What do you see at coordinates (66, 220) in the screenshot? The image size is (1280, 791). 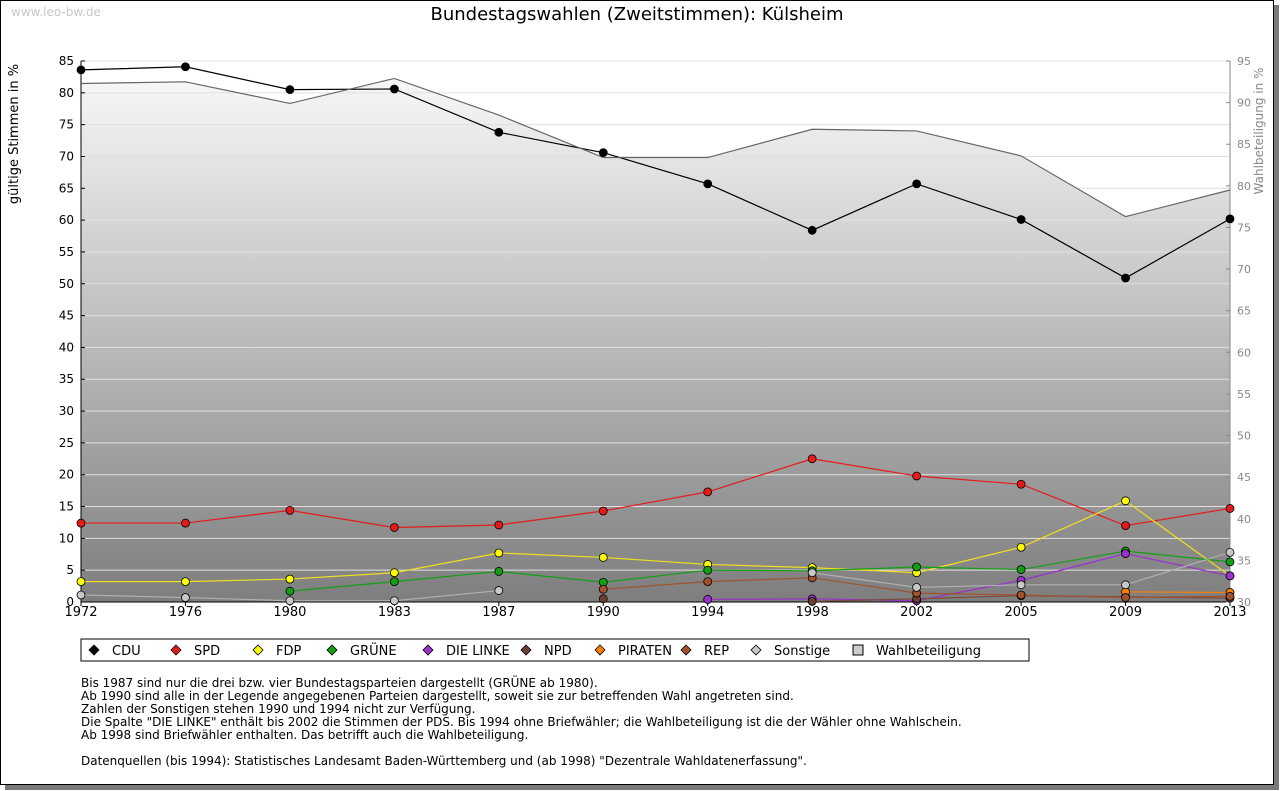 I see `y-tick-label: 60` at bounding box center [66, 220].